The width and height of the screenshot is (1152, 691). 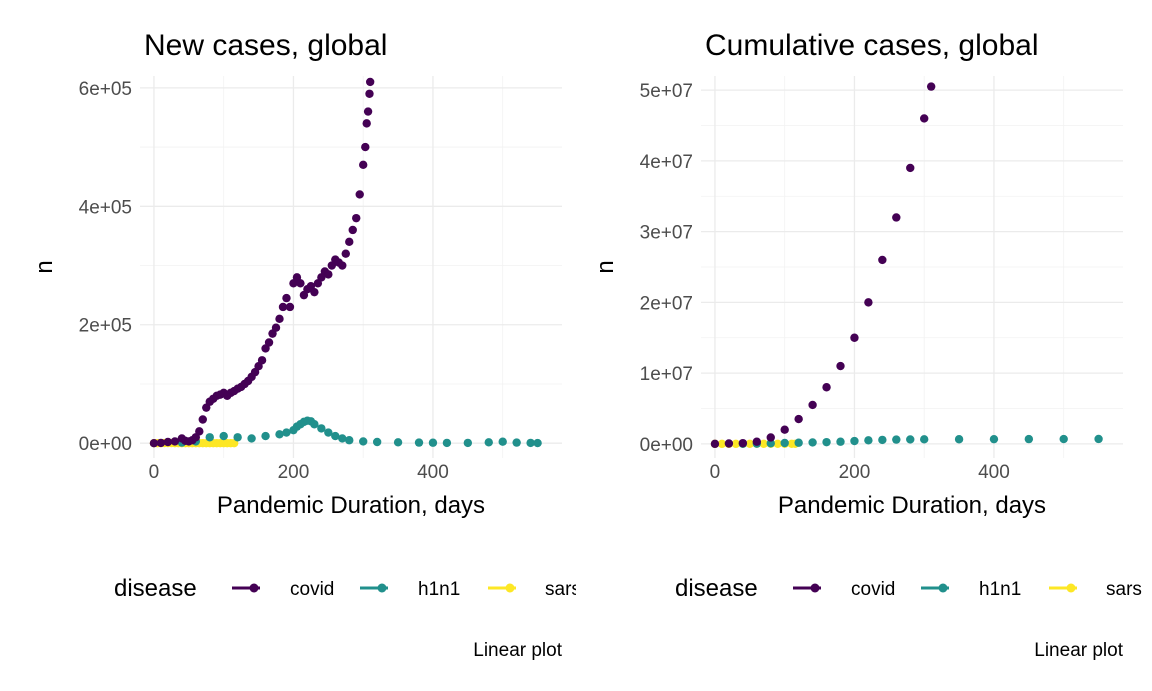 I want to click on y-tick-label: 1e+07, so click(x=666, y=374).